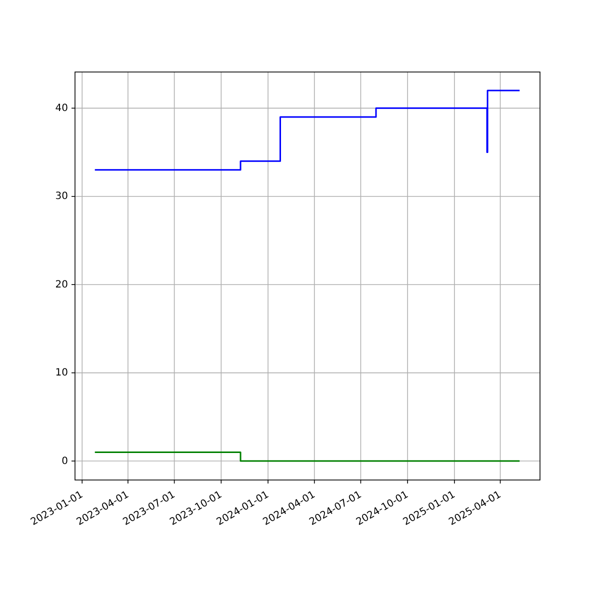  What do you see at coordinates (61, 284) in the screenshot?
I see `y-tick-label: 20` at bounding box center [61, 284].